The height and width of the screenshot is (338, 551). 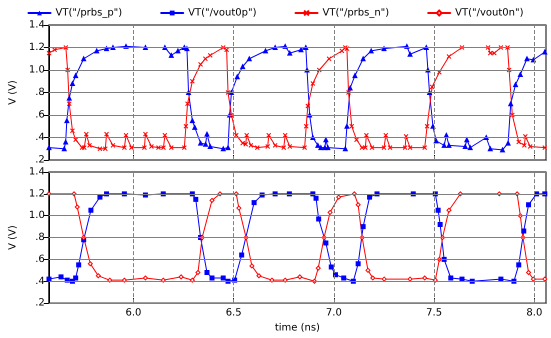 What do you see at coordinates (297, 328) in the screenshot?
I see `x-axis-title: time (ns)` at bounding box center [297, 328].